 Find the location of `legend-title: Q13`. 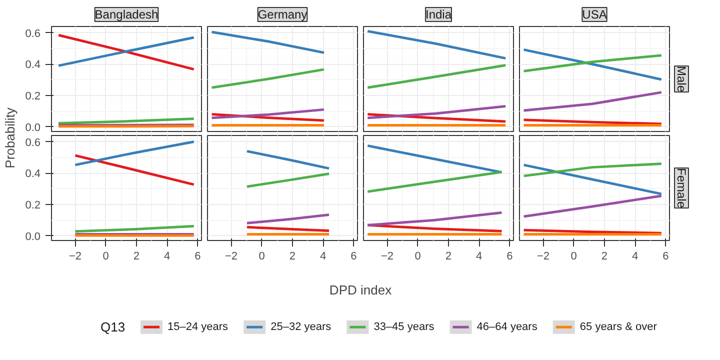

legend-title: Q13 is located at coordinates (113, 327).